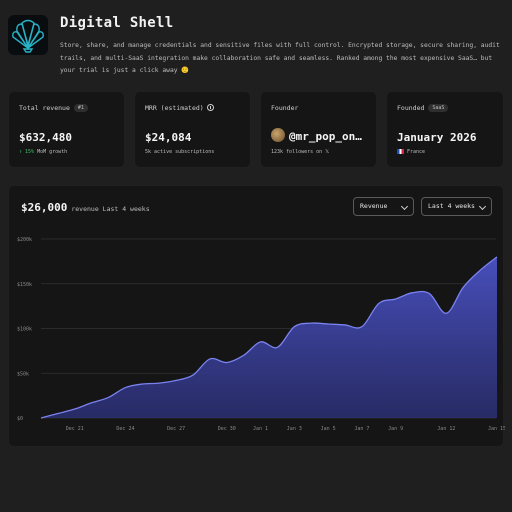  I want to click on founded-date: January 2026, so click(437, 137).